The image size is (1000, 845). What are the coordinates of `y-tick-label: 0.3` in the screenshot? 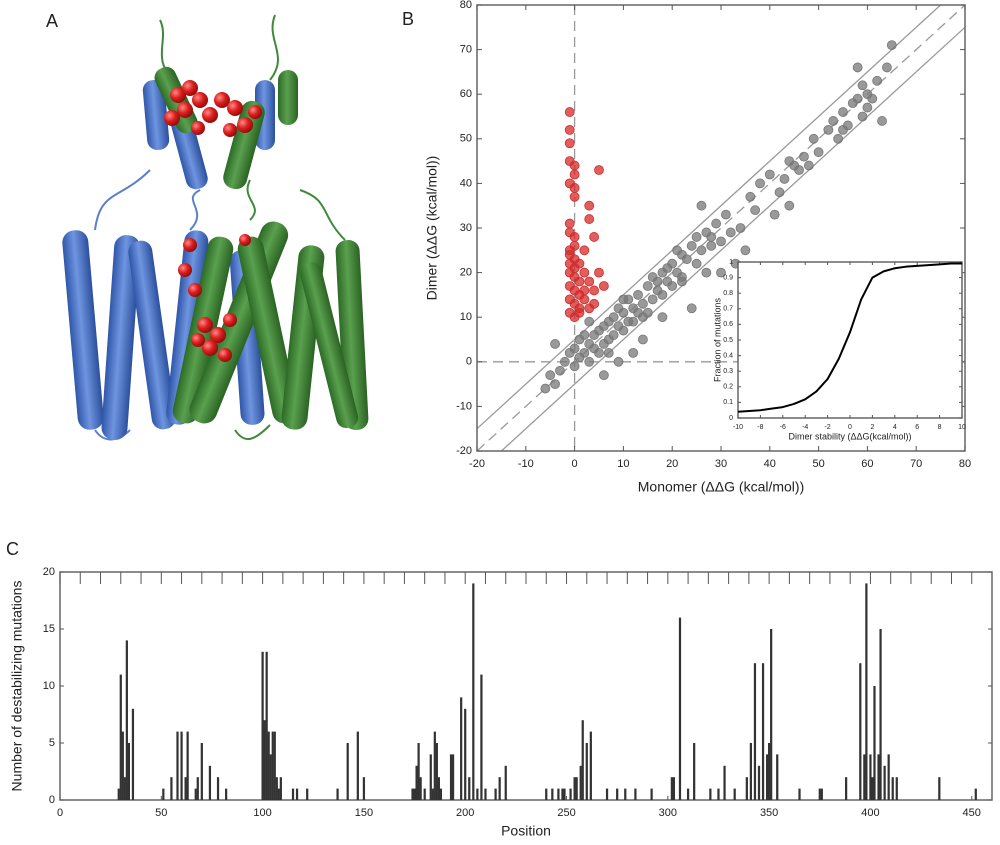 It's located at (728, 371).